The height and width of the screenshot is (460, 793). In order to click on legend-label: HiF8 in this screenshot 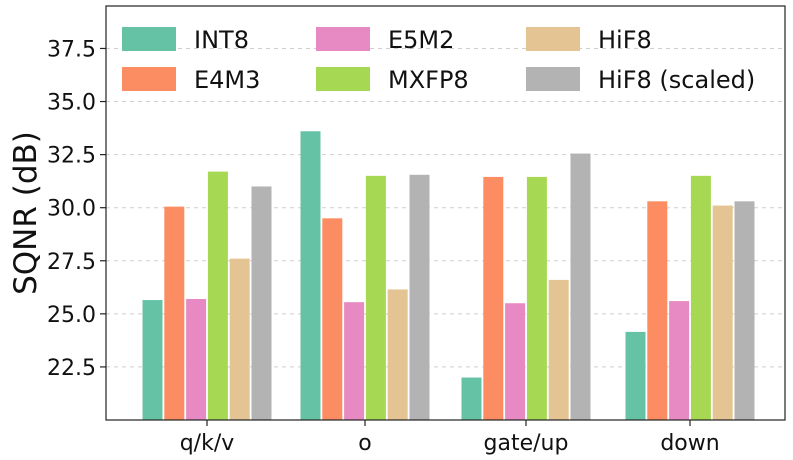, I will do `click(625, 40)`.